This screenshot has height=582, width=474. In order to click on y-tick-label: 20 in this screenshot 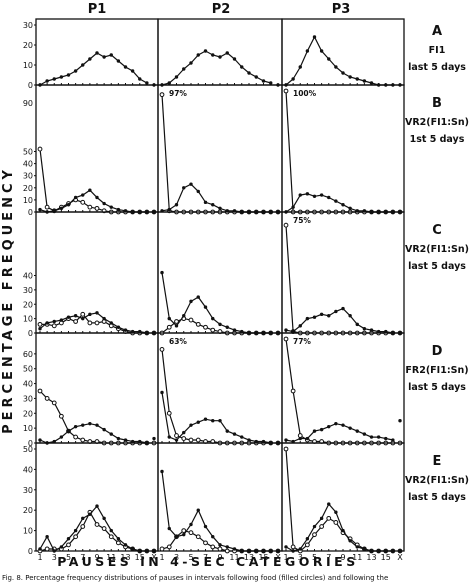, I will do `click(28, 45)`.